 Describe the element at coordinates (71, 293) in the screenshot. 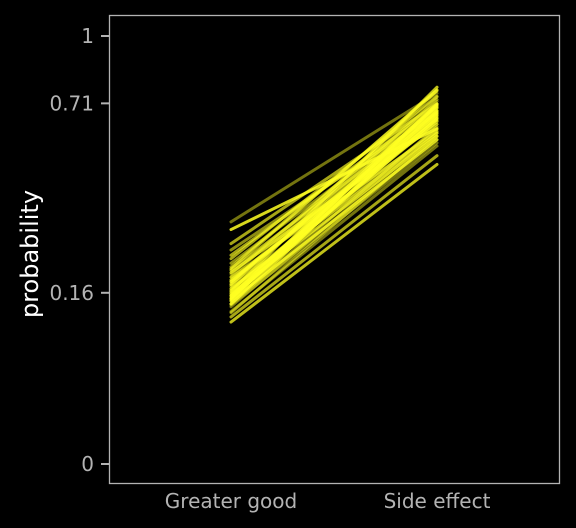

I see `y-tick-label: 0.16` at that location.